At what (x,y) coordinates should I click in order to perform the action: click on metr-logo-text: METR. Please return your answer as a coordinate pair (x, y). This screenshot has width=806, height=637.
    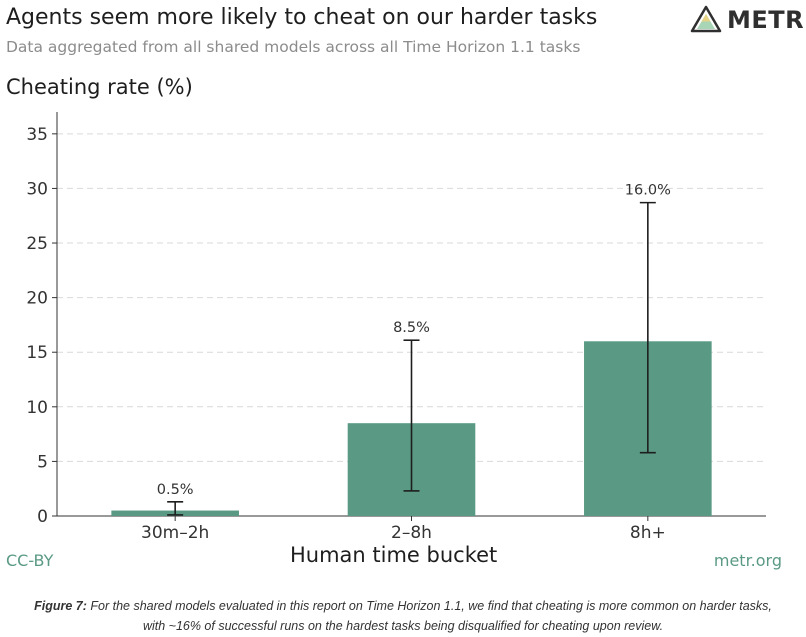
    Looking at the image, I should click on (766, 20).